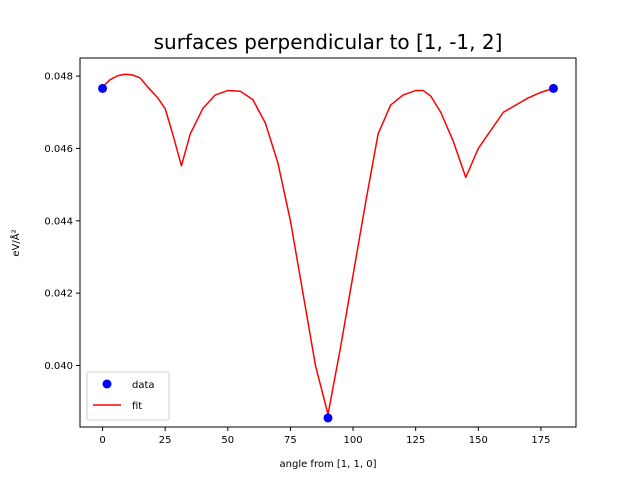  What do you see at coordinates (137, 406) in the screenshot?
I see `legend-label-fit: fit` at bounding box center [137, 406].